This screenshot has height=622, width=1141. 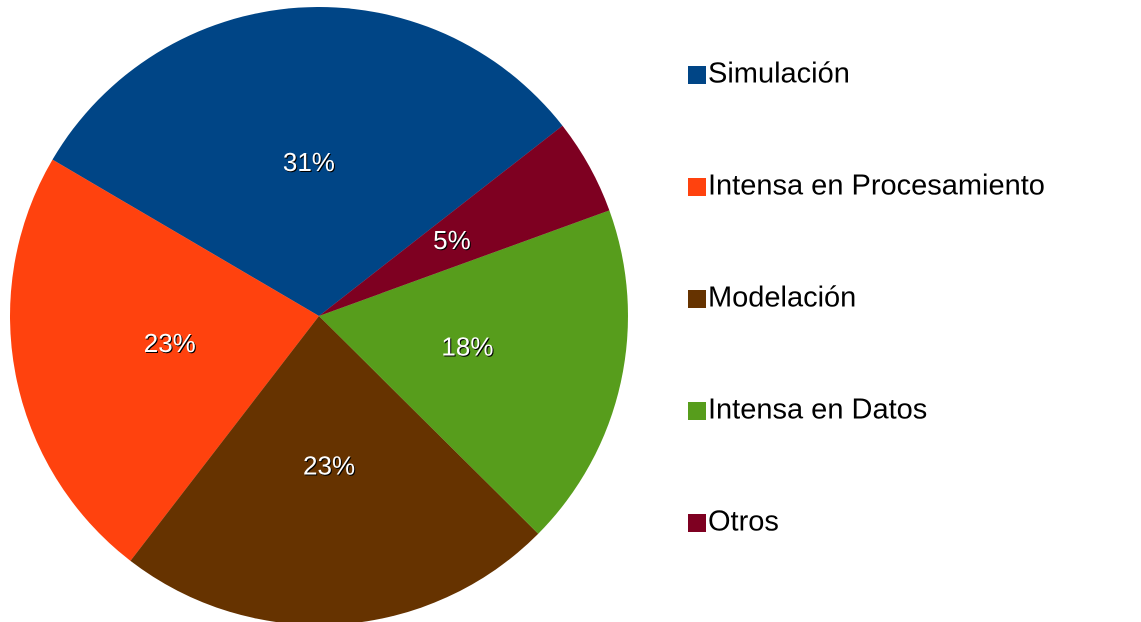 I want to click on slice-label: 5%, so click(x=452, y=240).